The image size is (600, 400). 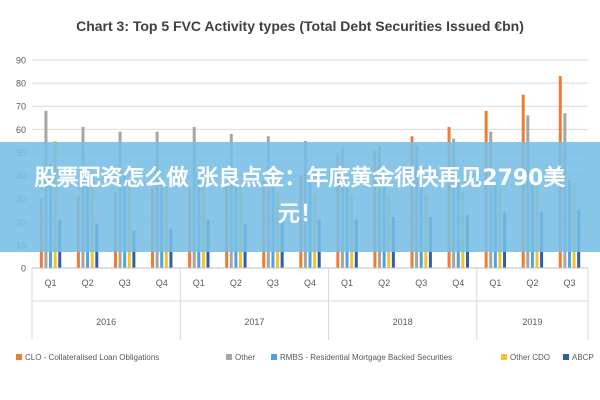 What do you see at coordinates (530, 357) in the screenshot?
I see `legend-label: Other CDO` at bounding box center [530, 357].